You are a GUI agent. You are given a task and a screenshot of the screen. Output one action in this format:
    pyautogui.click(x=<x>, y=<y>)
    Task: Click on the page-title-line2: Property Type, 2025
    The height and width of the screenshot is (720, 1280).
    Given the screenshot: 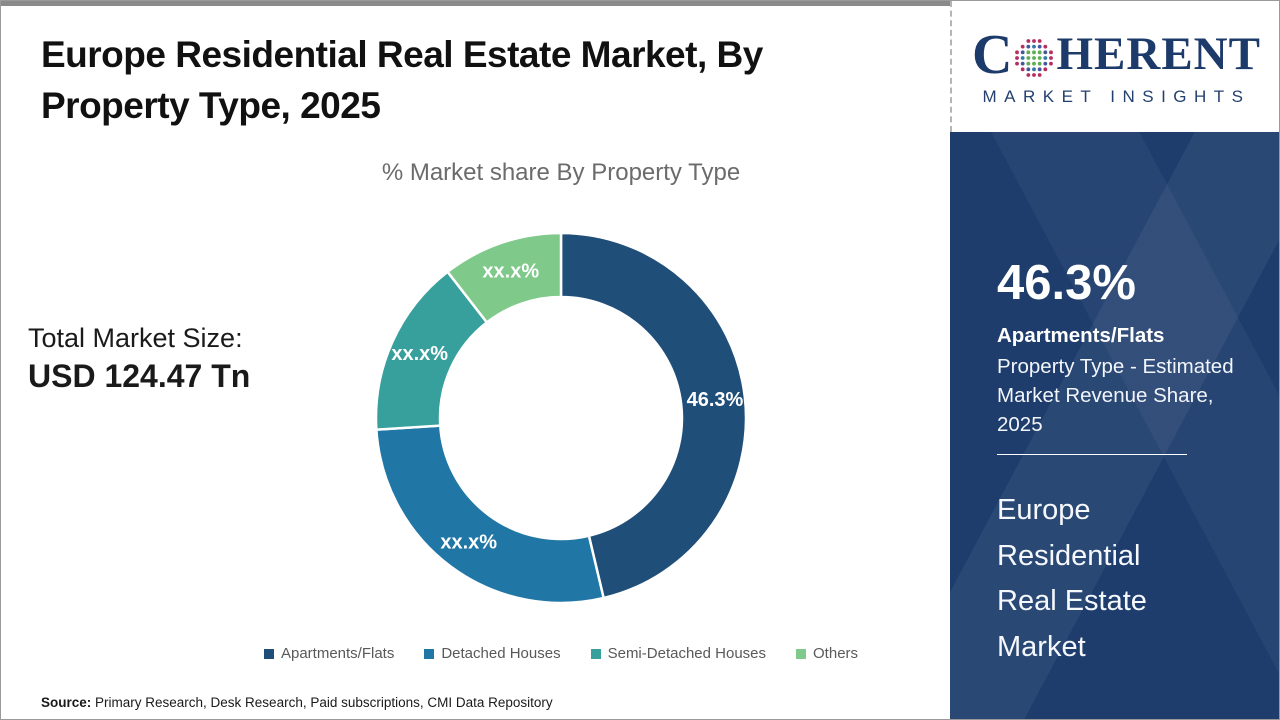 What is the action you would take?
    pyautogui.click(x=211, y=105)
    